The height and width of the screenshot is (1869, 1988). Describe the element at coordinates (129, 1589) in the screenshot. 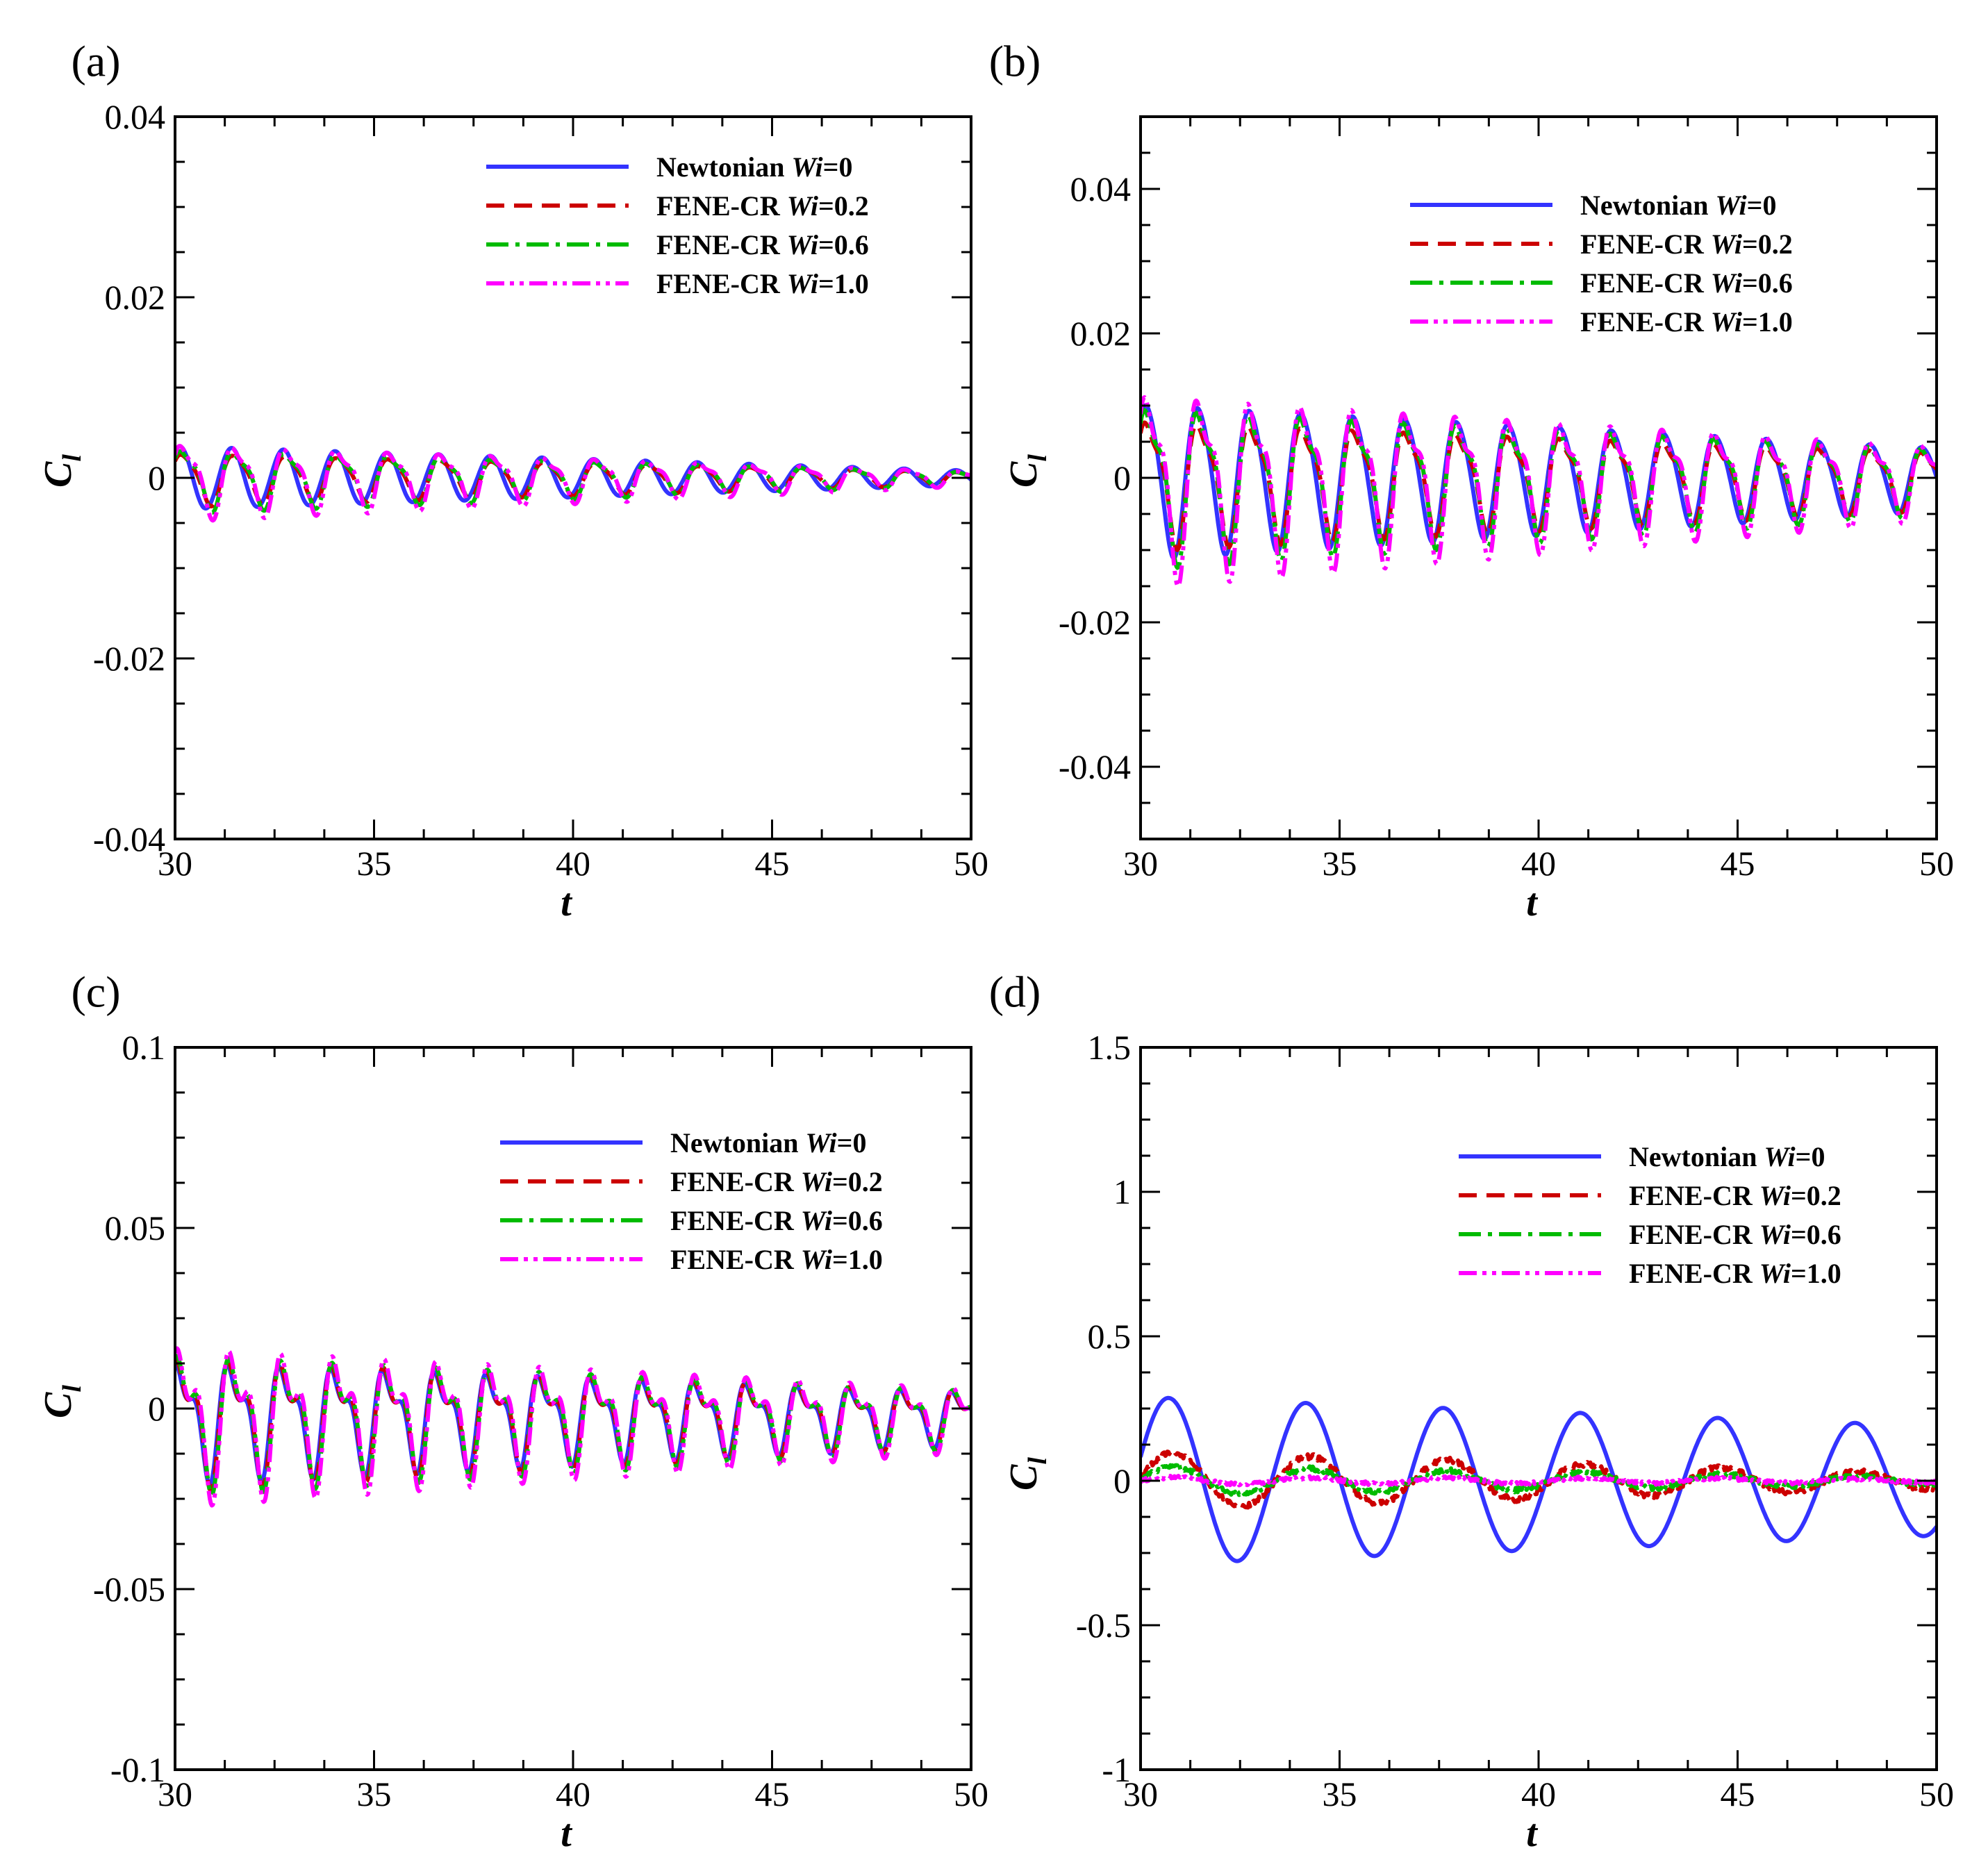

I see `y-tick-label: -0.05` at that location.